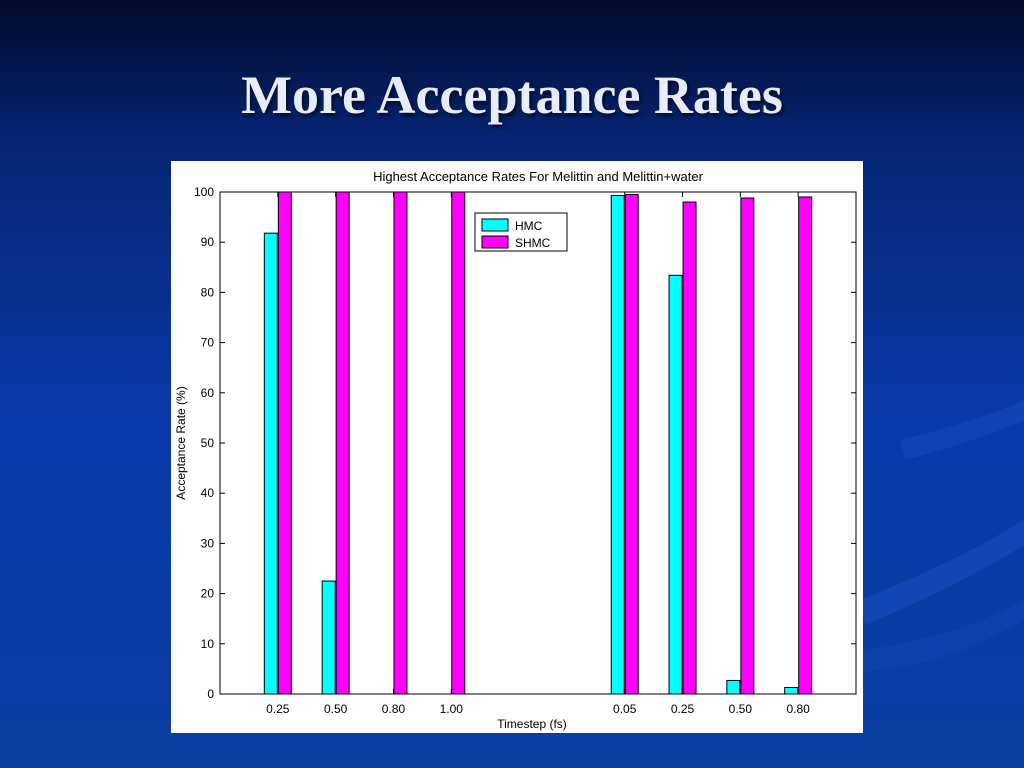 The image size is (1024, 768). I want to click on y-tick-label: 40, so click(208, 493).